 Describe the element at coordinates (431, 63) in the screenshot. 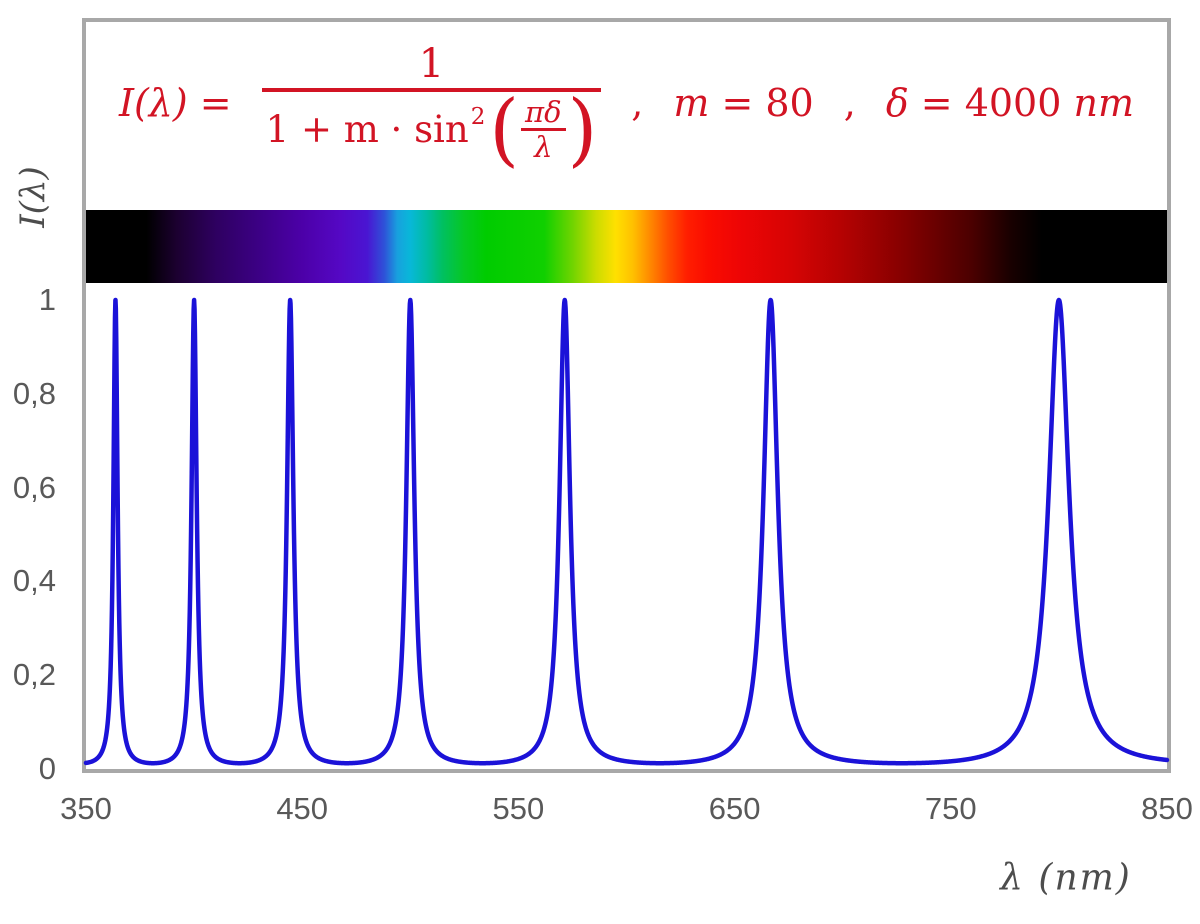

I see `fraction-numerator: 1` at that location.